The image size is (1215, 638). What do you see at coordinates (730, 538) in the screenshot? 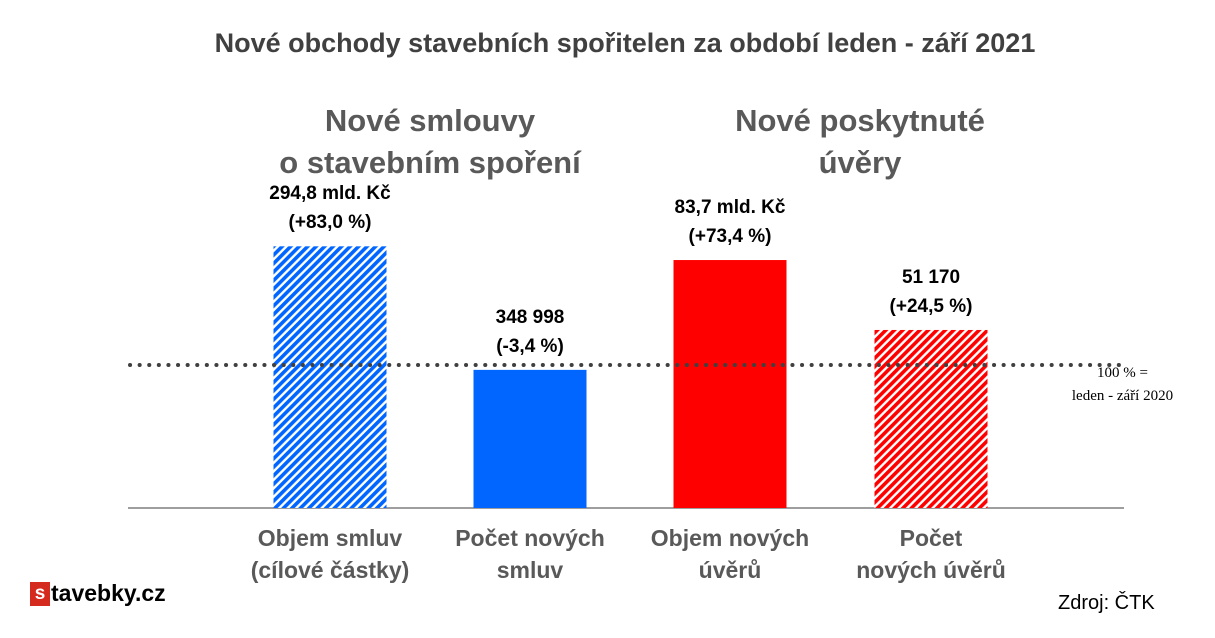
I see `category-label-line1: Objem nových` at bounding box center [730, 538].